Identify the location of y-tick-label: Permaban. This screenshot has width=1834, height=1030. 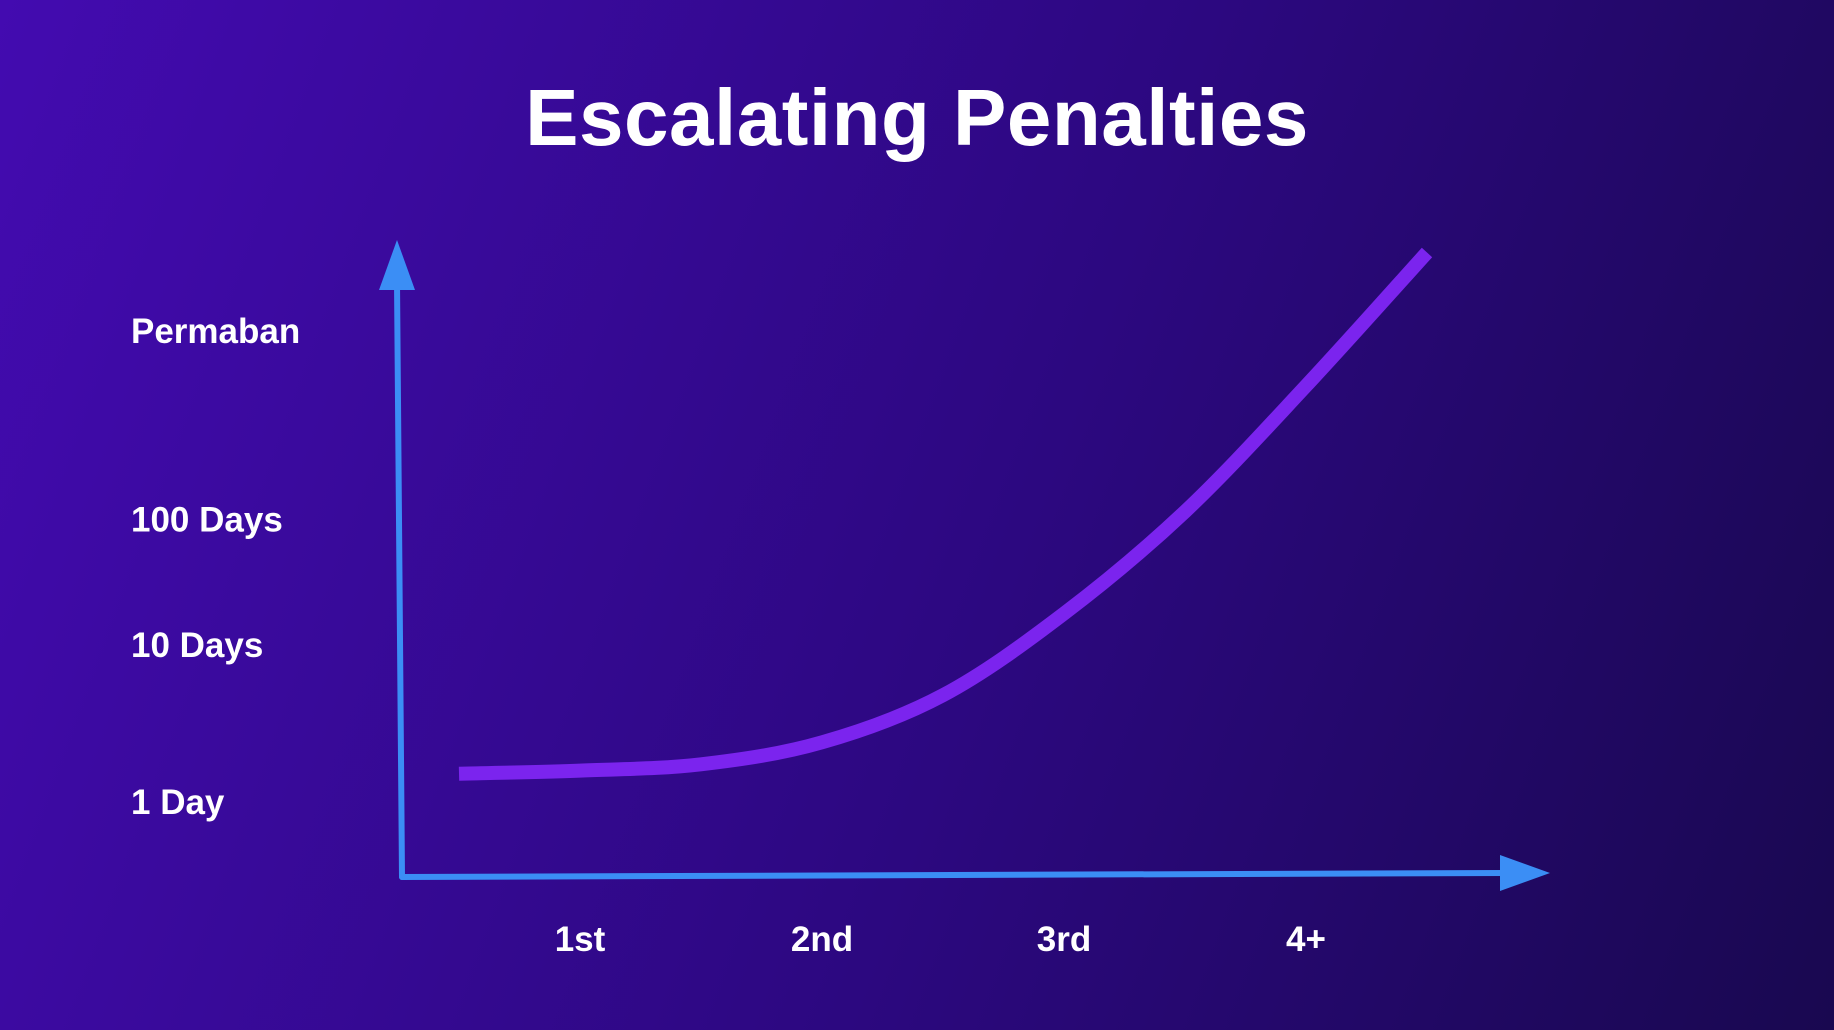
(215, 331).